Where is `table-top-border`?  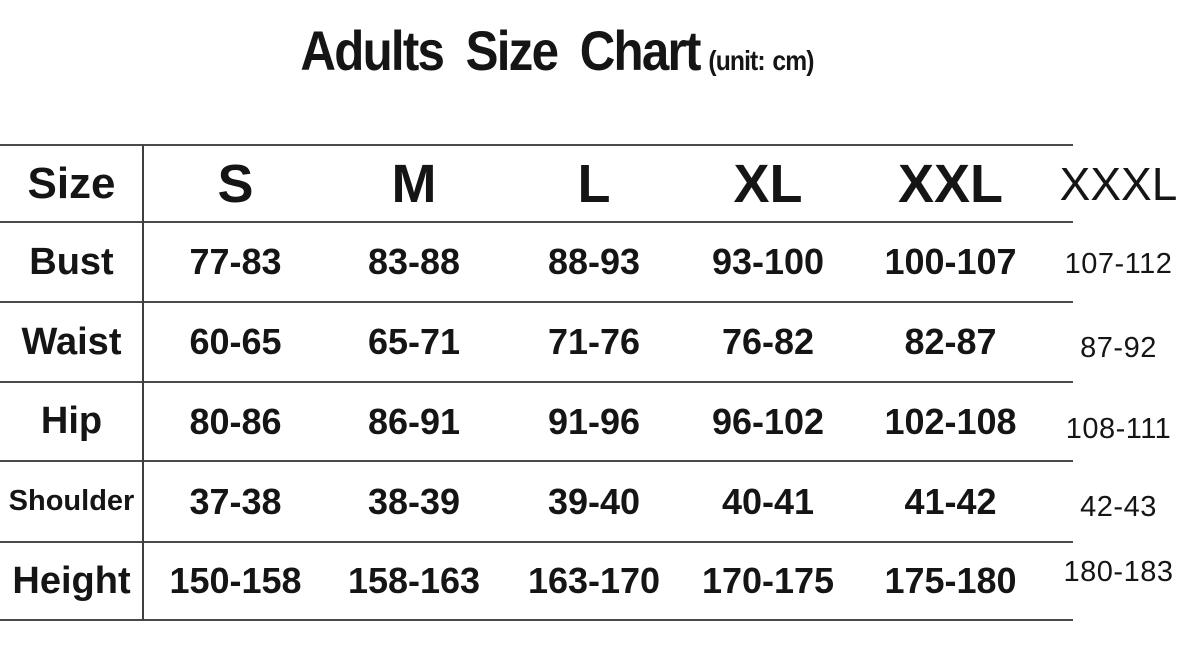 table-top-border is located at coordinates (536, 145).